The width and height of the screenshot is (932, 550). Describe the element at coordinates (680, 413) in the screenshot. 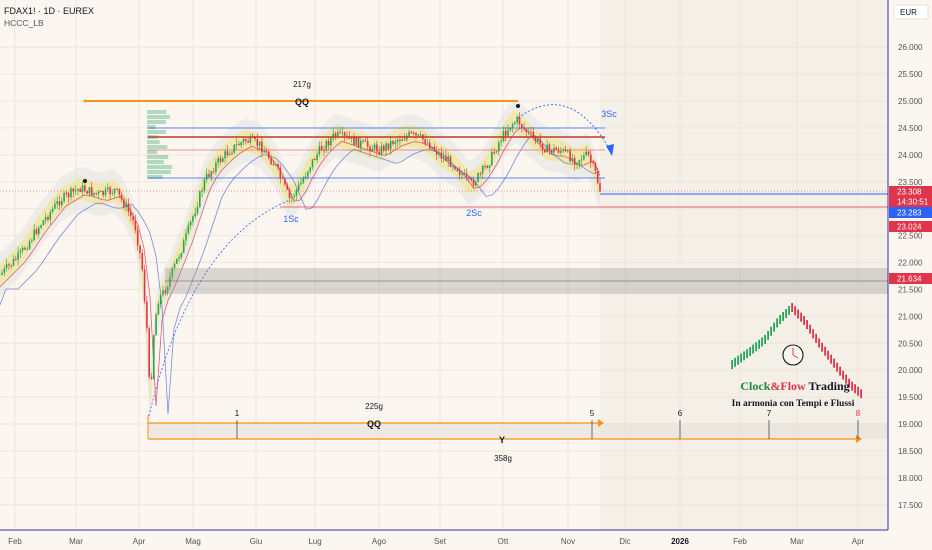

I see `cycle-marker: 6` at that location.